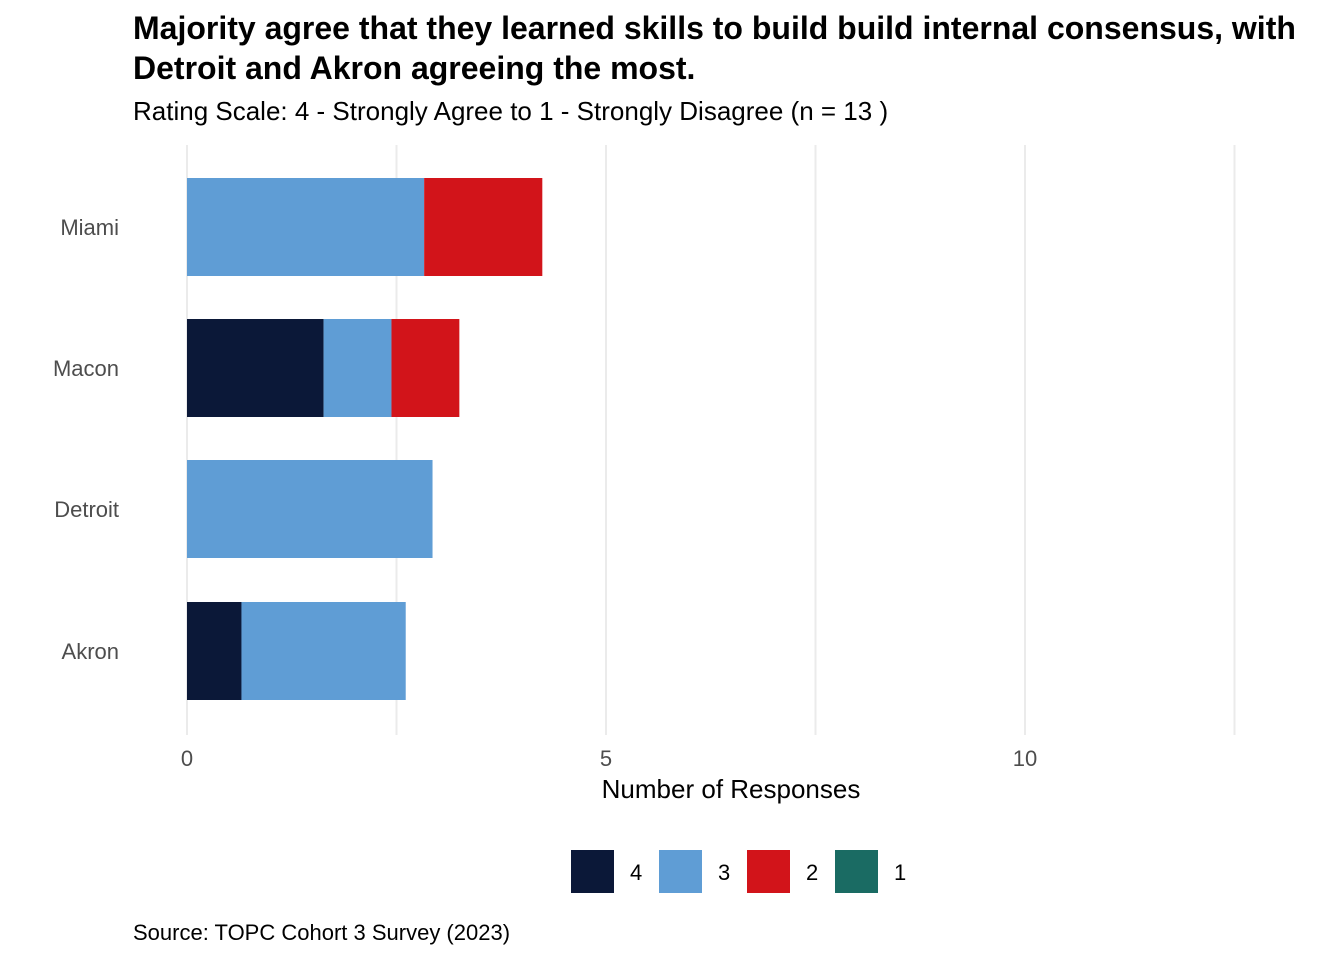 The image size is (1344, 960). Describe the element at coordinates (89, 227) in the screenshot. I see `y-tick-label-miami: Miami` at that location.